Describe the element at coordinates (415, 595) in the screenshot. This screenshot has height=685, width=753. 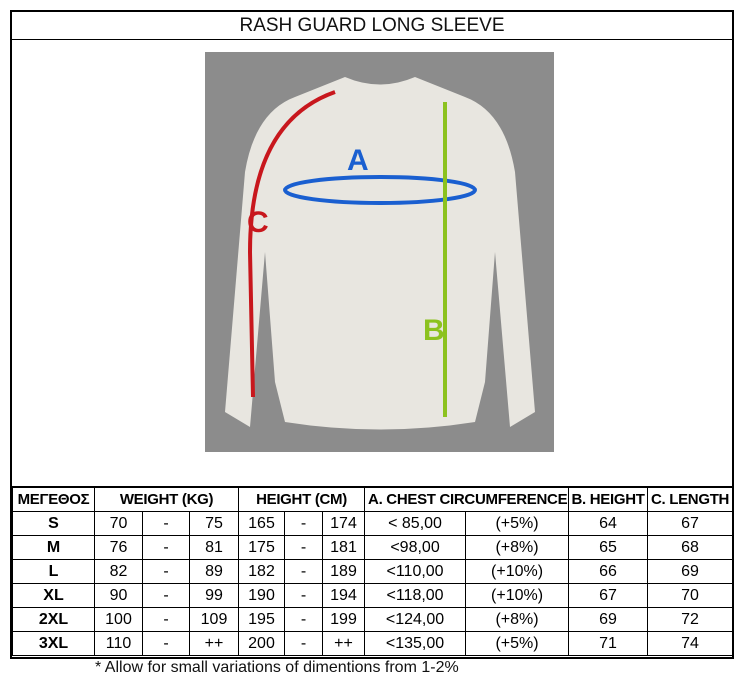
I see `cell-chest: <118,00` at that location.